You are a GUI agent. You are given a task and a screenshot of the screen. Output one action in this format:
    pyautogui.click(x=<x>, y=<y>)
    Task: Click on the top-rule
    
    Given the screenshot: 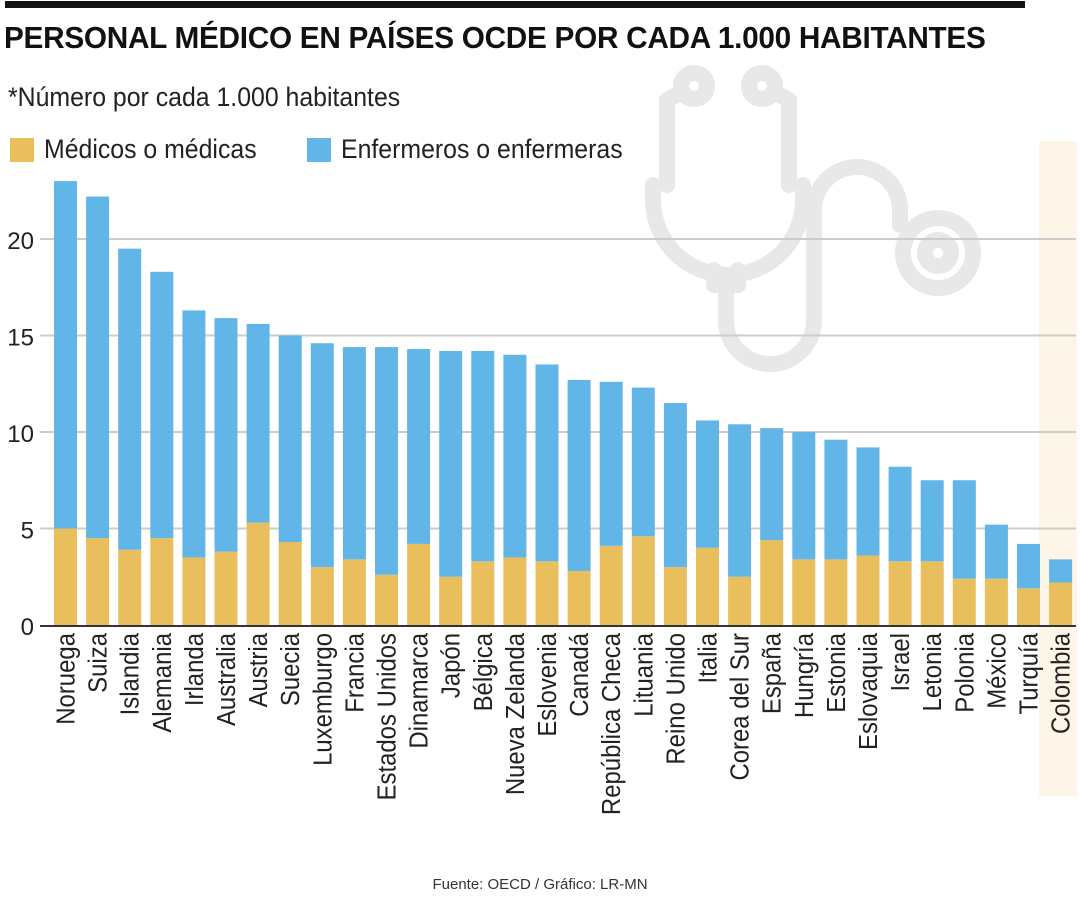 What is the action you would take?
    pyautogui.click(x=515, y=4)
    